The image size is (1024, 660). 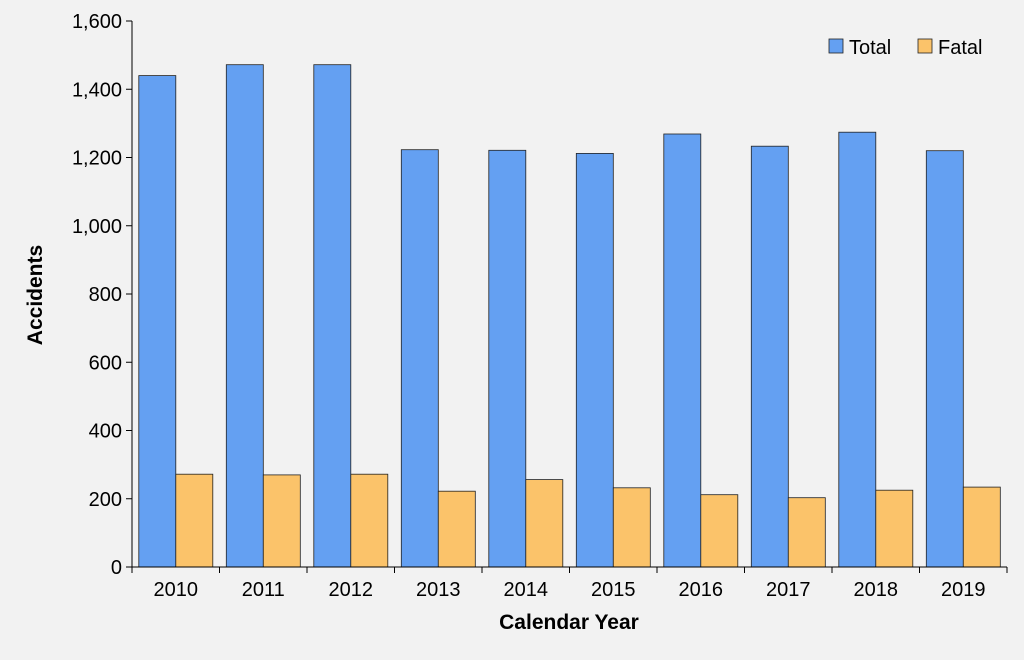 What do you see at coordinates (438, 590) in the screenshot?
I see `x-tick-label: 2013` at bounding box center [438, 590].